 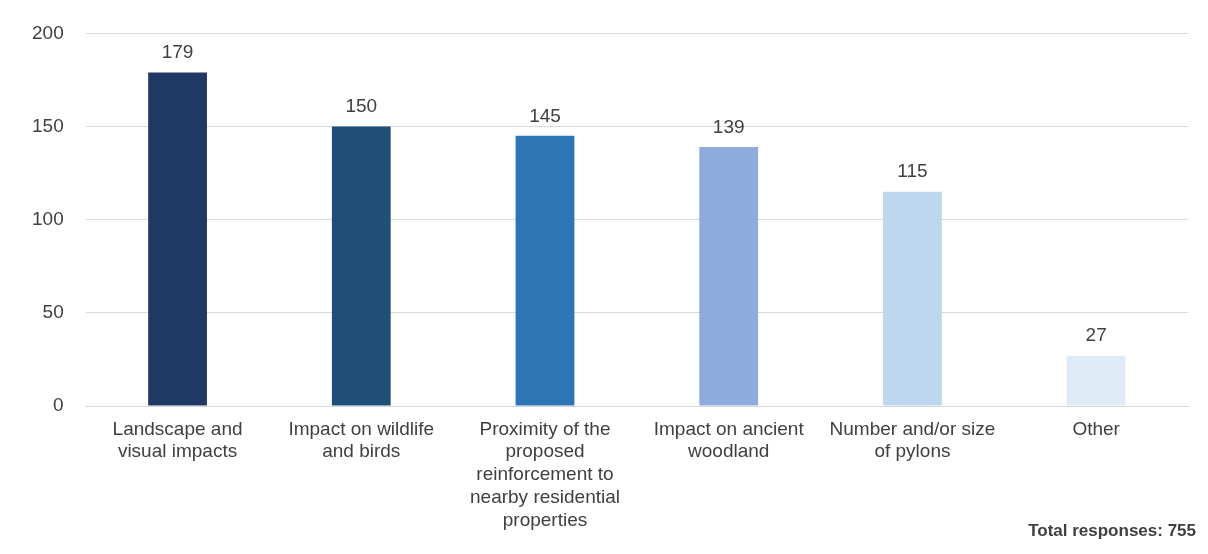 I want to click on x-tick-label: Impact on ancient woodland, so click(x=729, y=439).